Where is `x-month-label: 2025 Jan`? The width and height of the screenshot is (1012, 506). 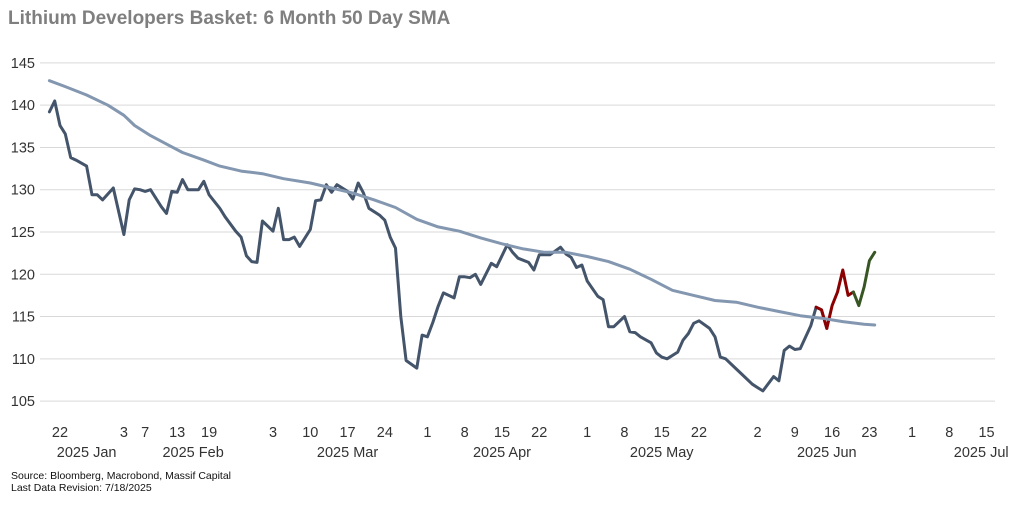 x-month-label: 2025 Jan is located at coordinates (87, 453).